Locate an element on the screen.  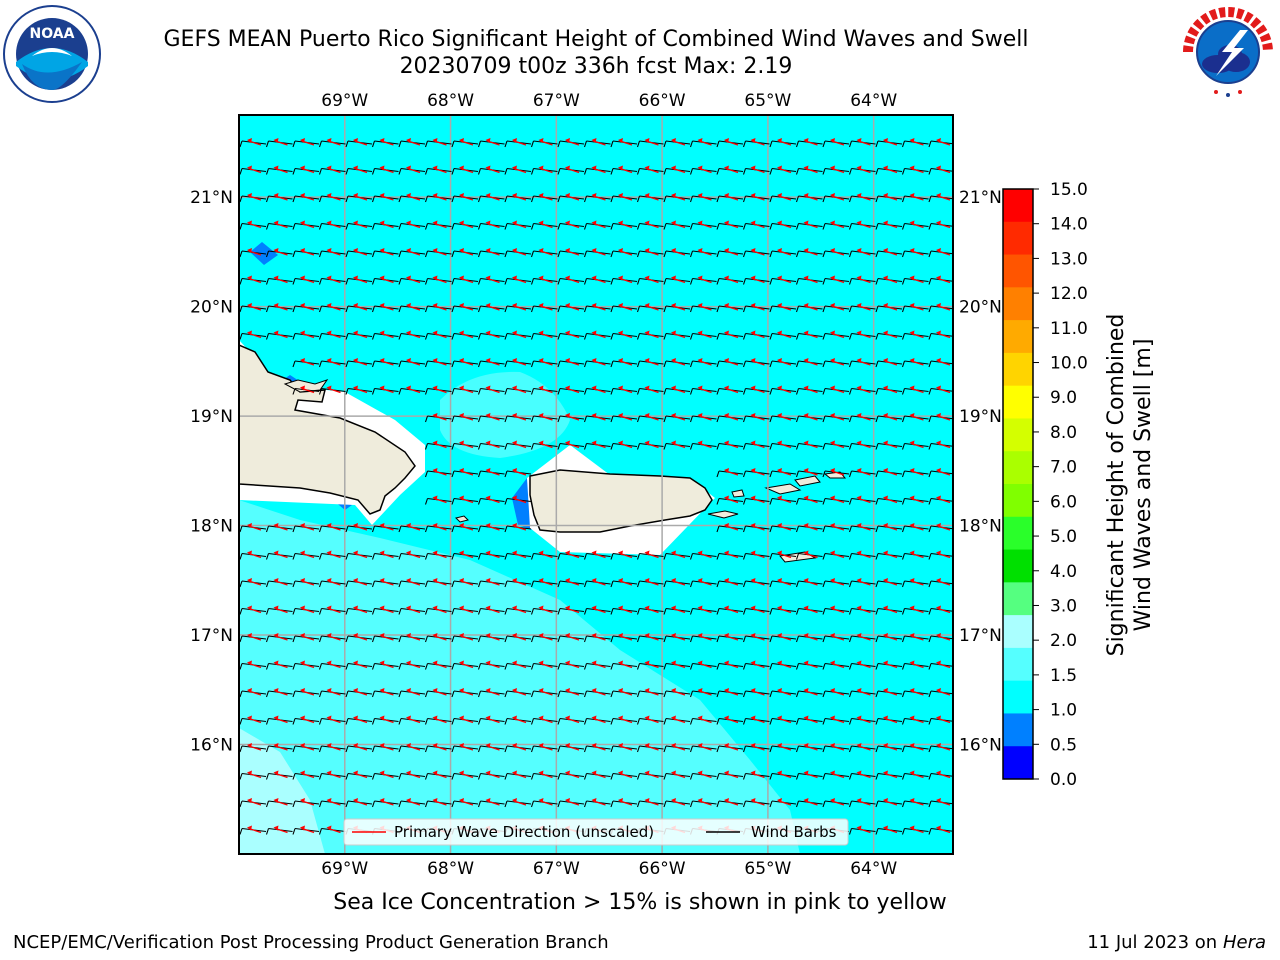
colorbar-frame is located at coordinates (1018, 484).